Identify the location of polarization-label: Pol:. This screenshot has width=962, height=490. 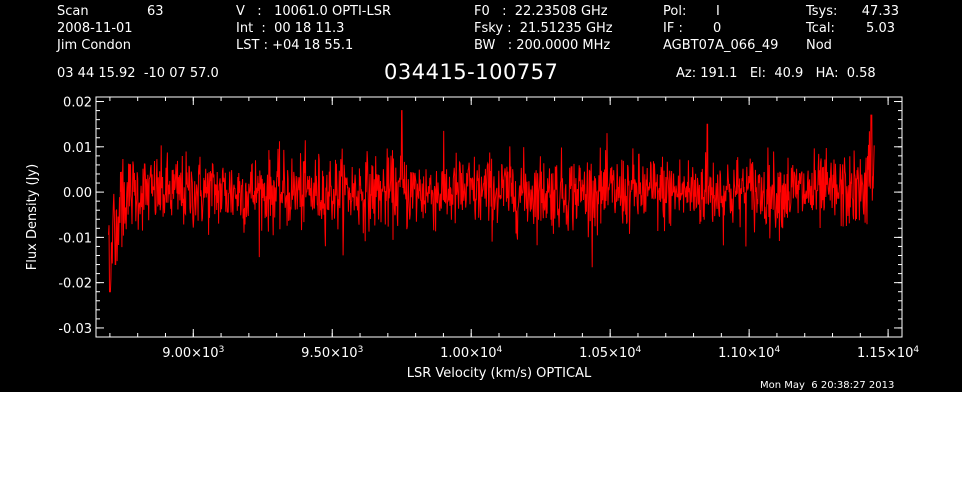
(675, 11).